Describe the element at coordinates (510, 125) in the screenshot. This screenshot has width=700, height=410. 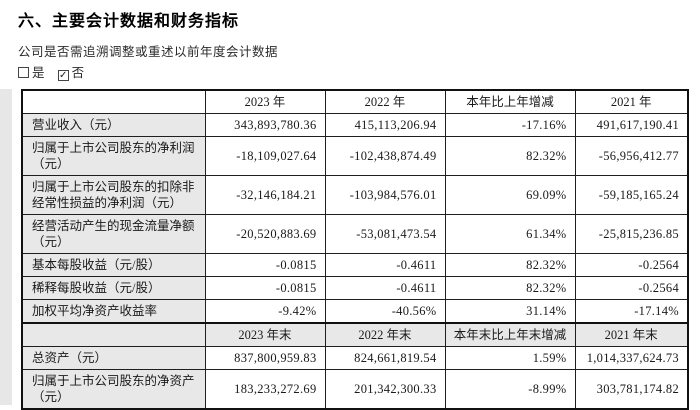
I see `cell-value: -17.16%` at that location.